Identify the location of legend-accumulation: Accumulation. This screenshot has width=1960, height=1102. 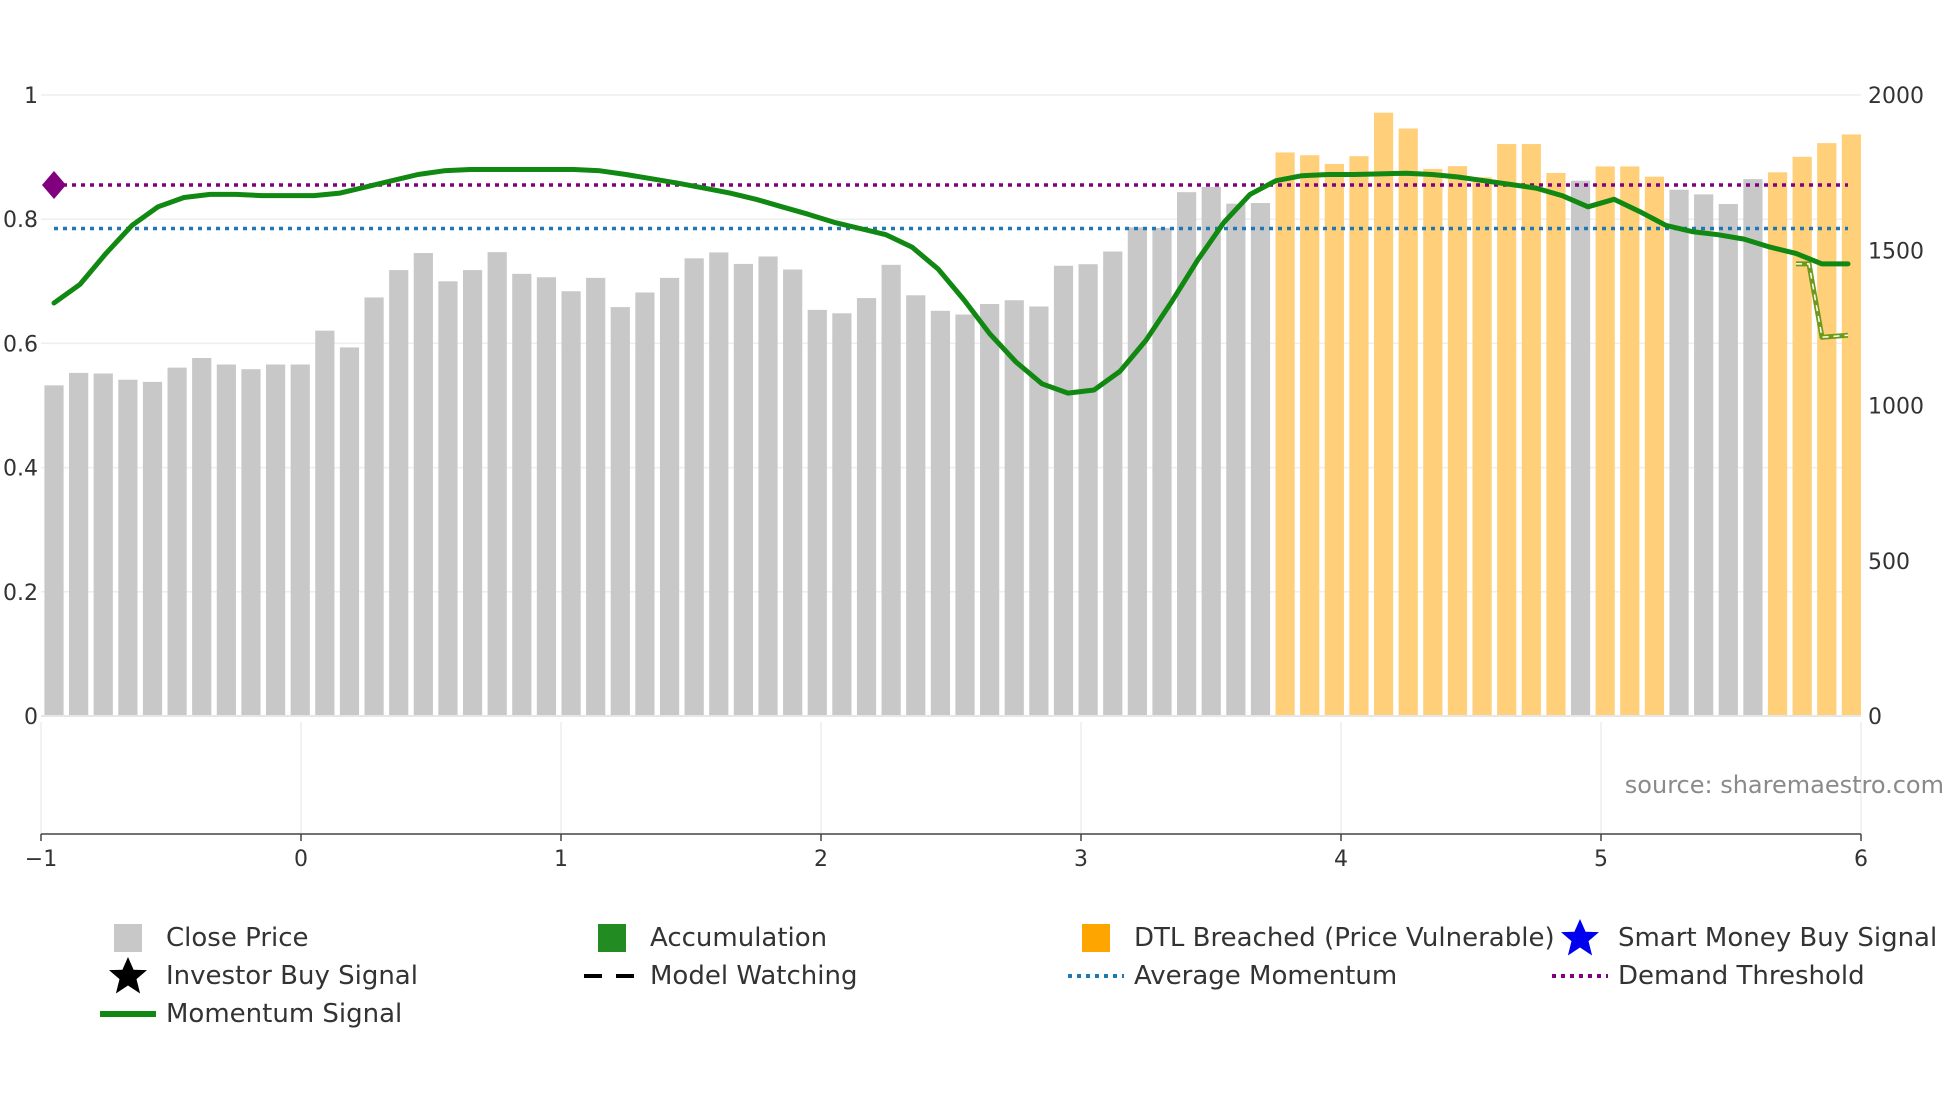
(703, 938).